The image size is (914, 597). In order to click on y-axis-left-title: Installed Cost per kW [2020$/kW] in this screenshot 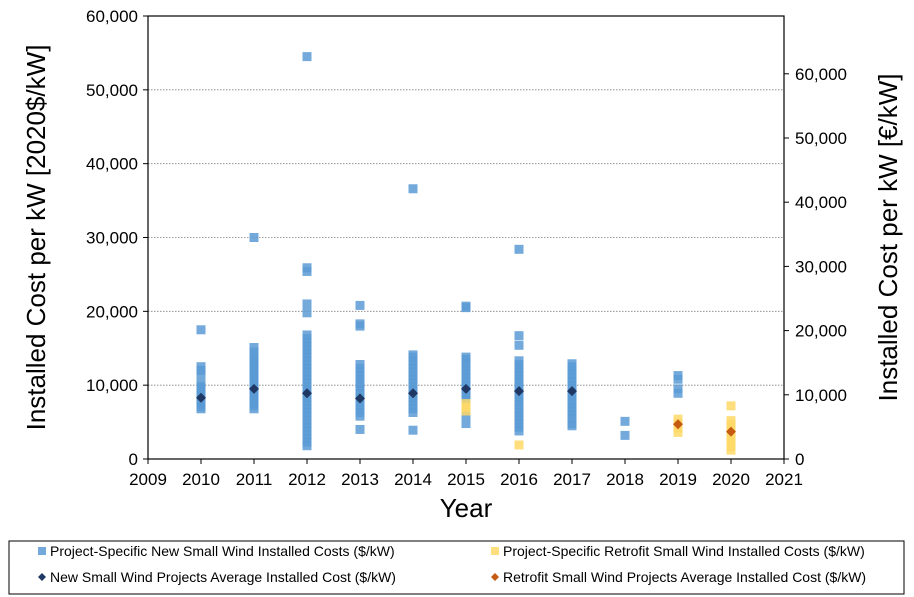, I will do `click(36, 238)`.